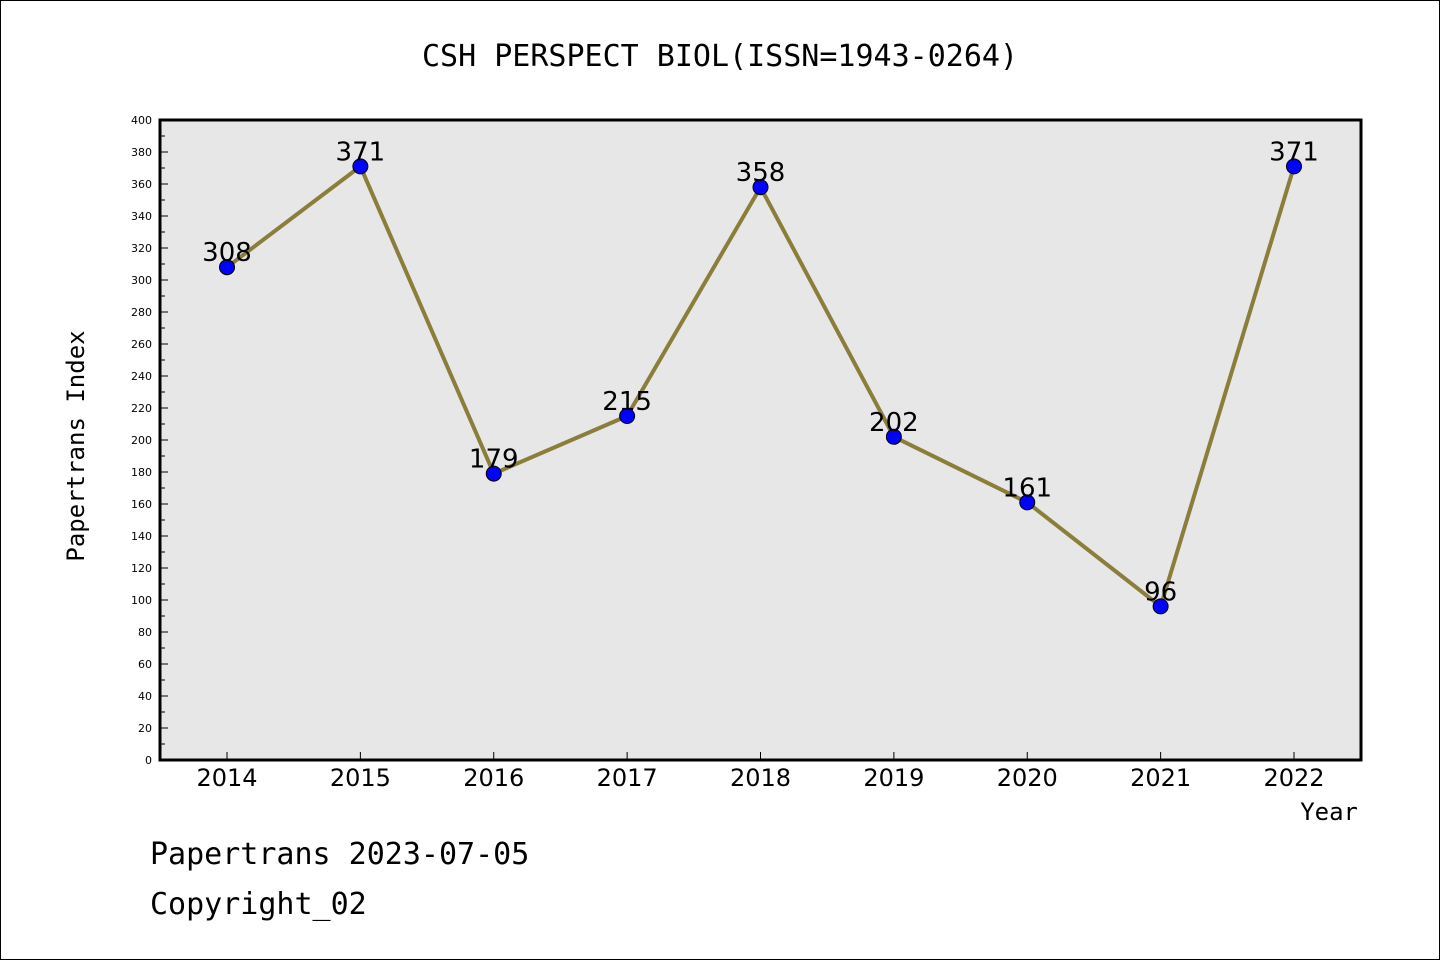 This screenshot has width=1440, height=960. Describe the element at coordinates (894, 423) in the screenshot. I see `data-label: 202` at that location.